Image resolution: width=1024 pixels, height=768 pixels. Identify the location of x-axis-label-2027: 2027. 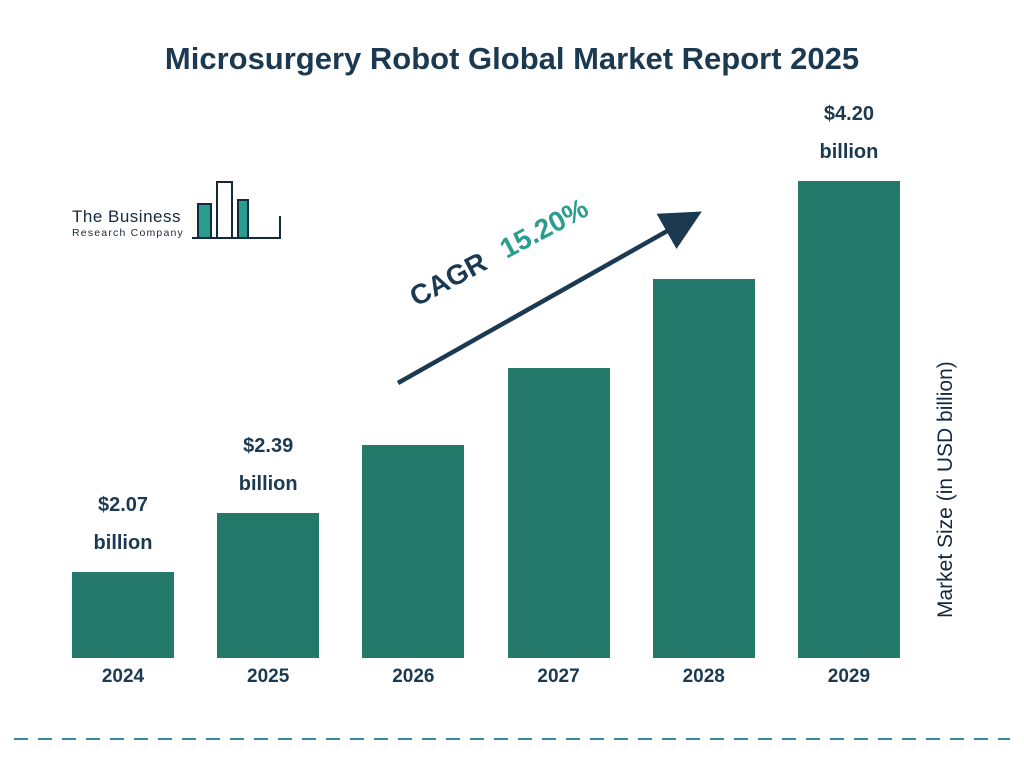
(558, 676).